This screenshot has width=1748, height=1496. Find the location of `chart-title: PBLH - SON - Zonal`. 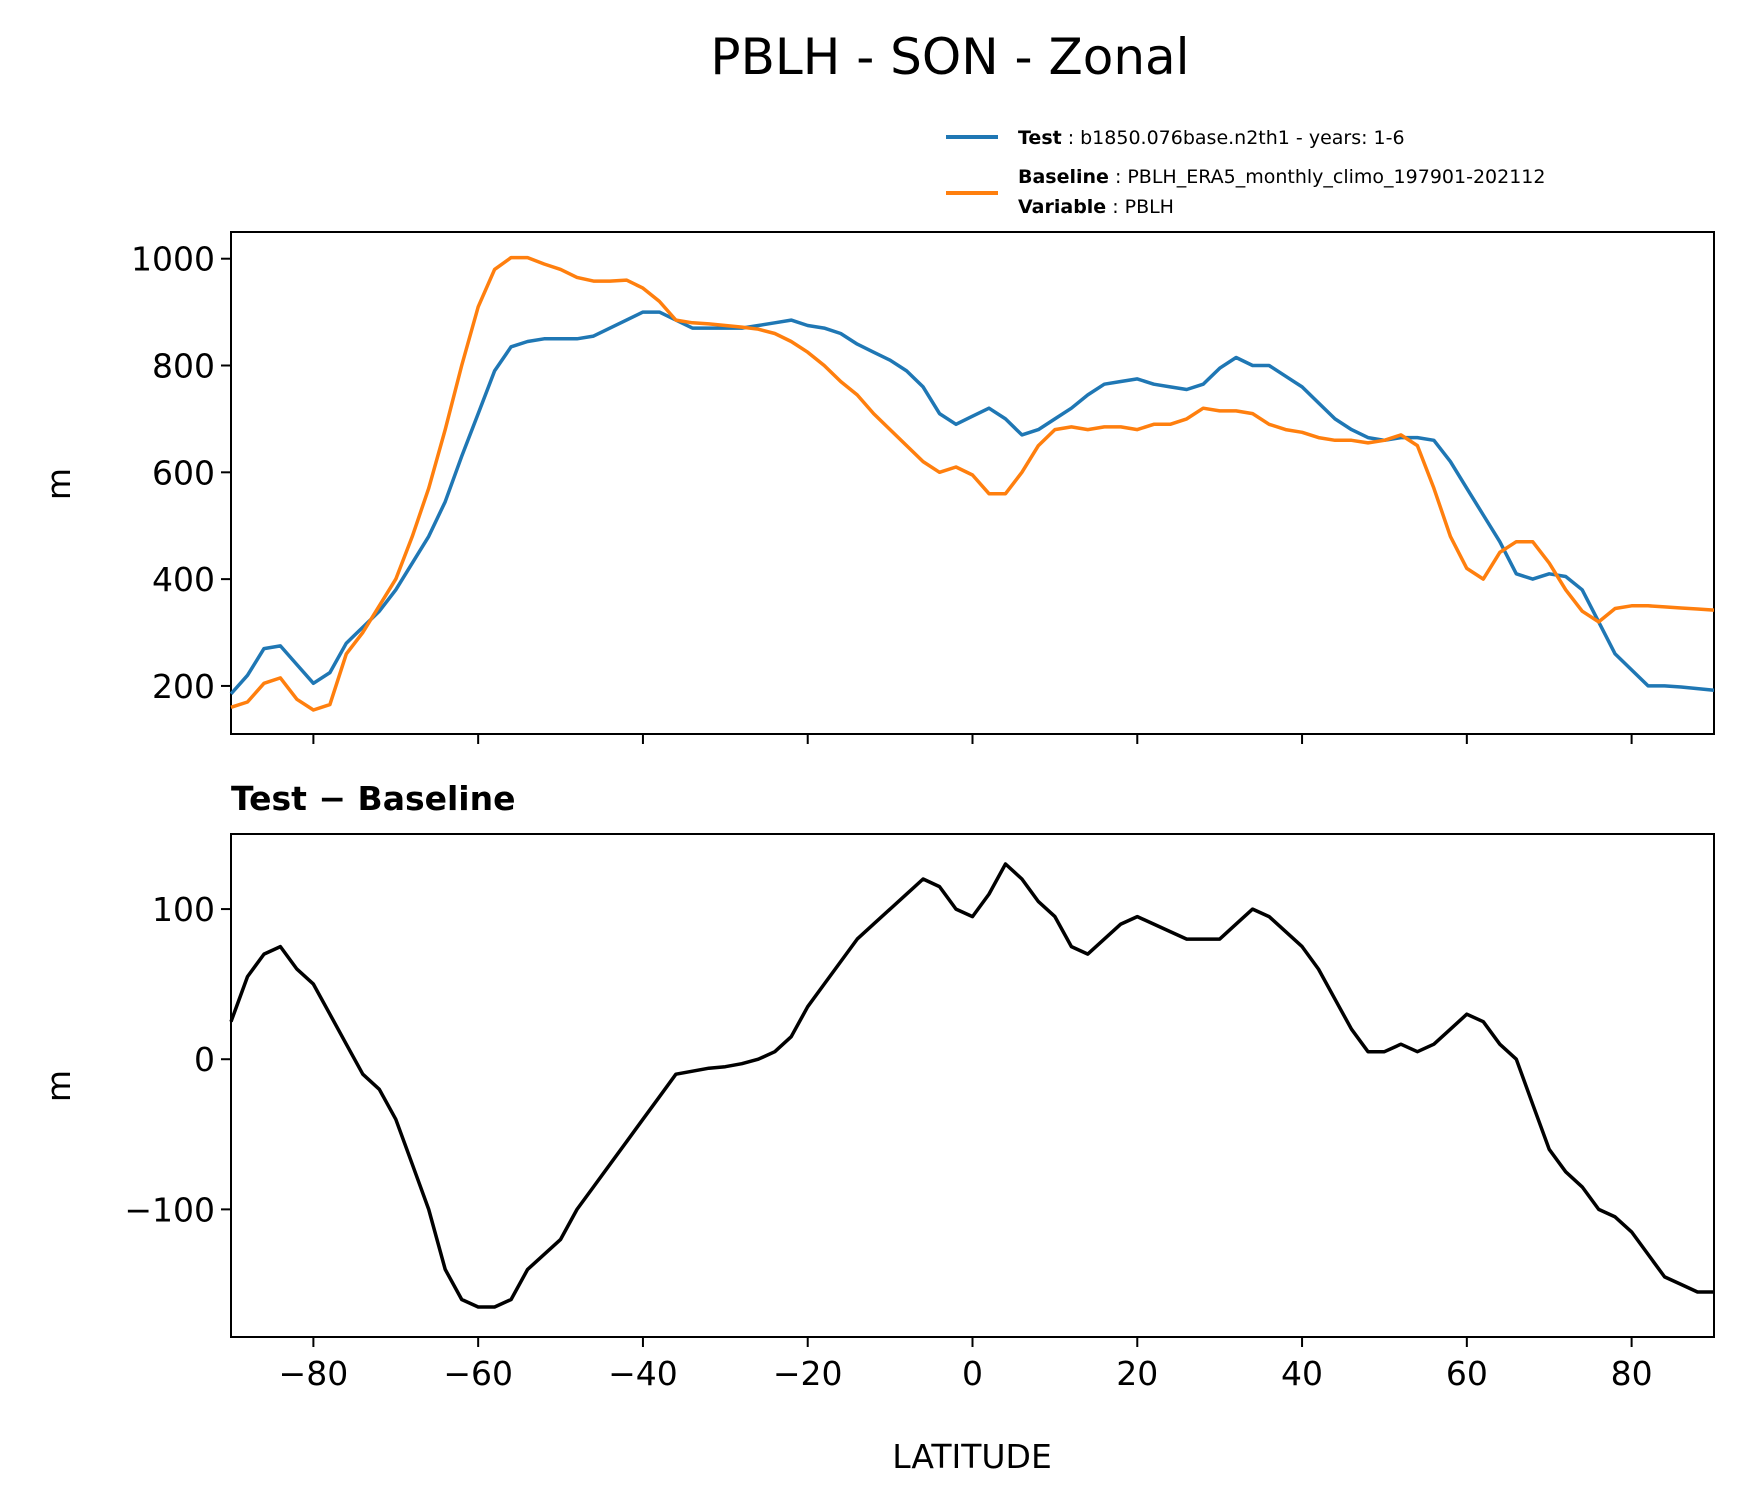

chart-title: PBLH - SON - Zonal is located at coordinates (949, 57).